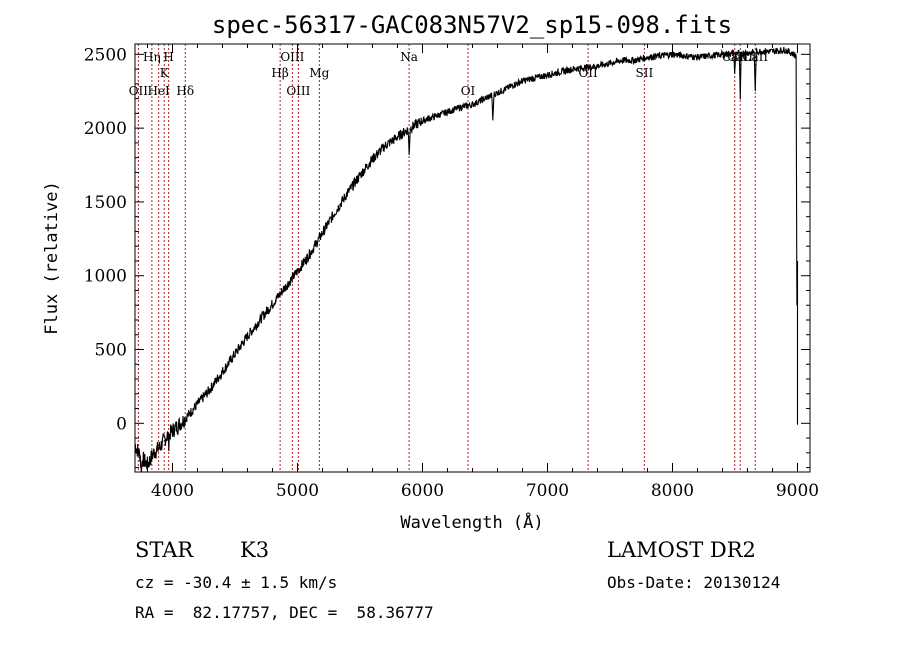 The width and height of the screenshot is (900, 649). Describe the element at coordinates (164, 550) in the screenshot. I see `object-class: STAR` at that location.